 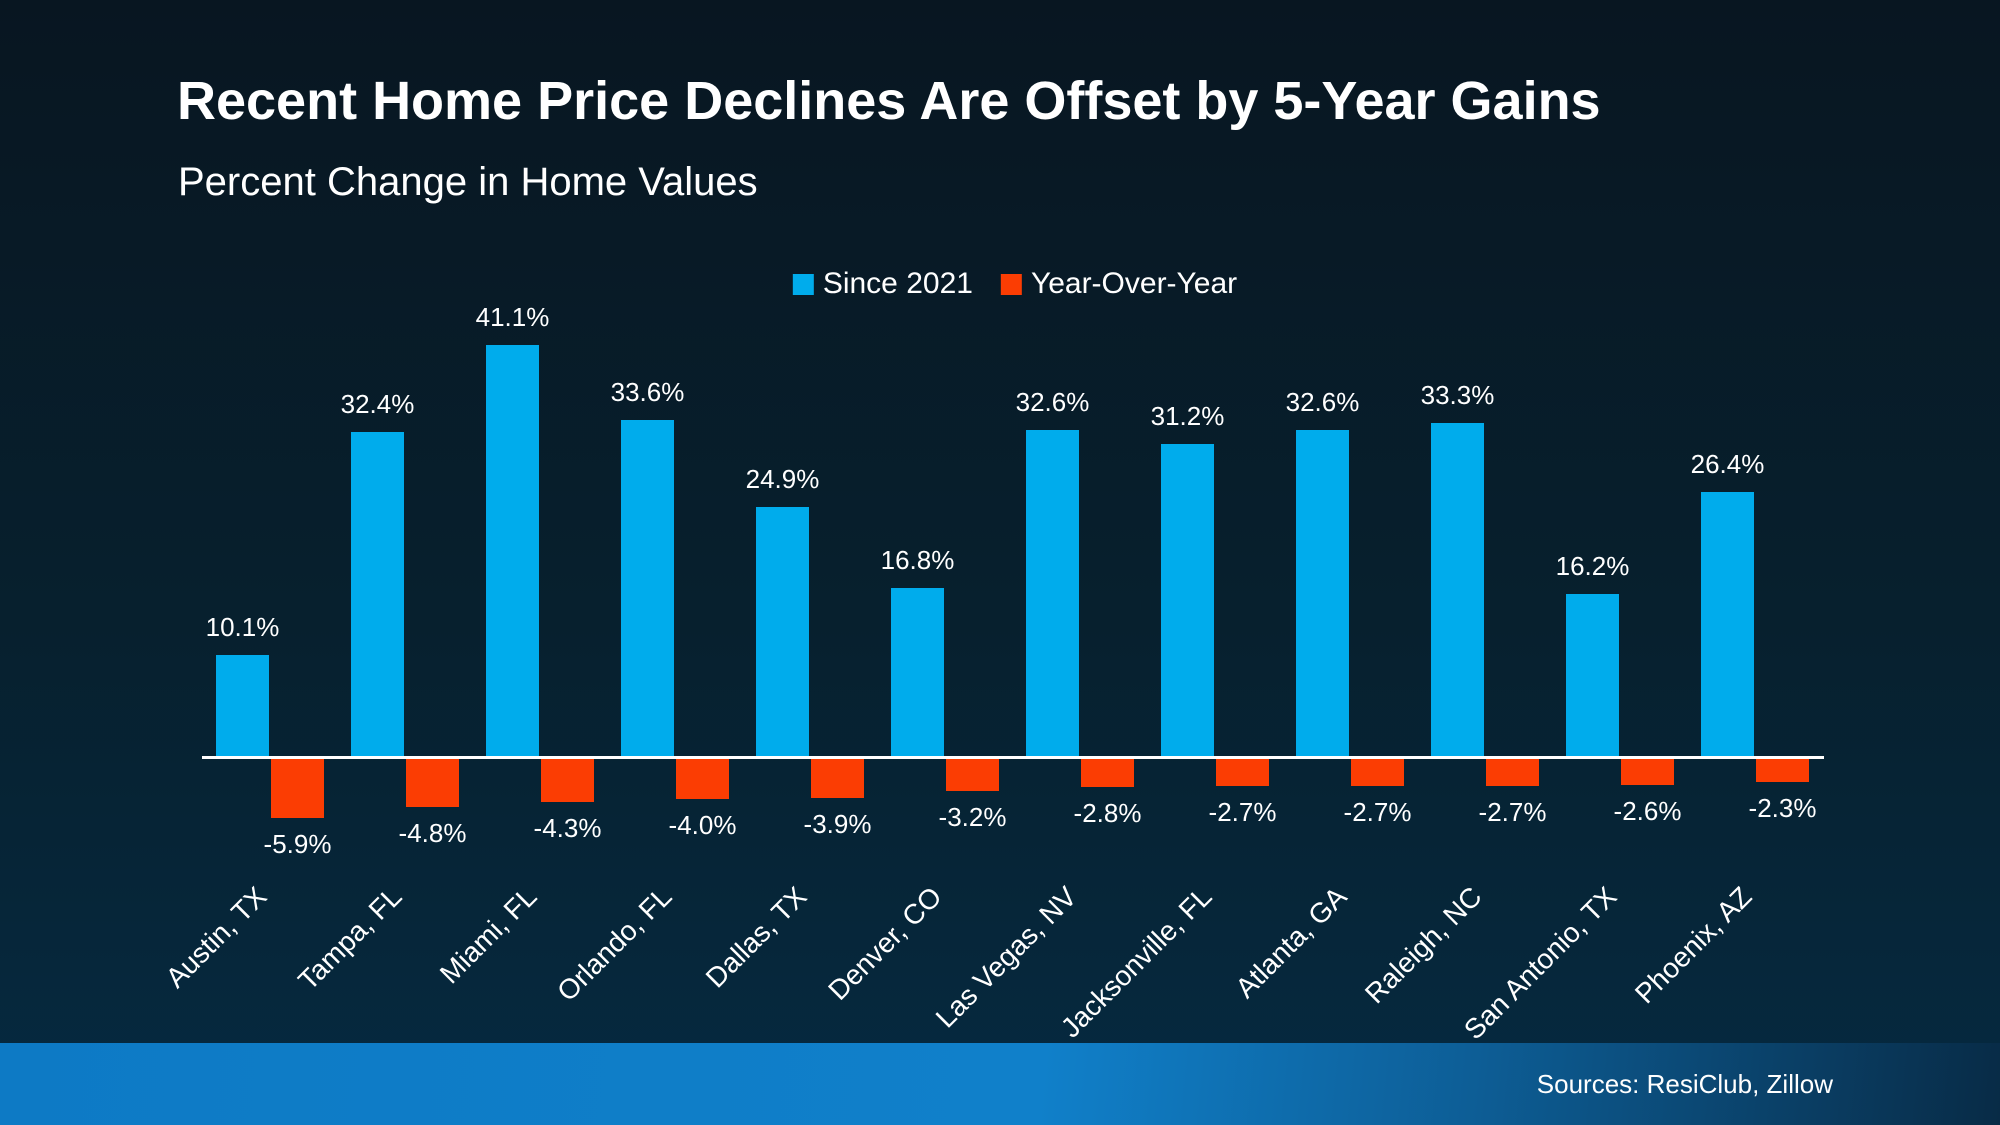 What do you see at coordinates (297, 844) in the screenshot?
I see `value-label-year-over-year: -5.9%` at bounding box center [297, 844].